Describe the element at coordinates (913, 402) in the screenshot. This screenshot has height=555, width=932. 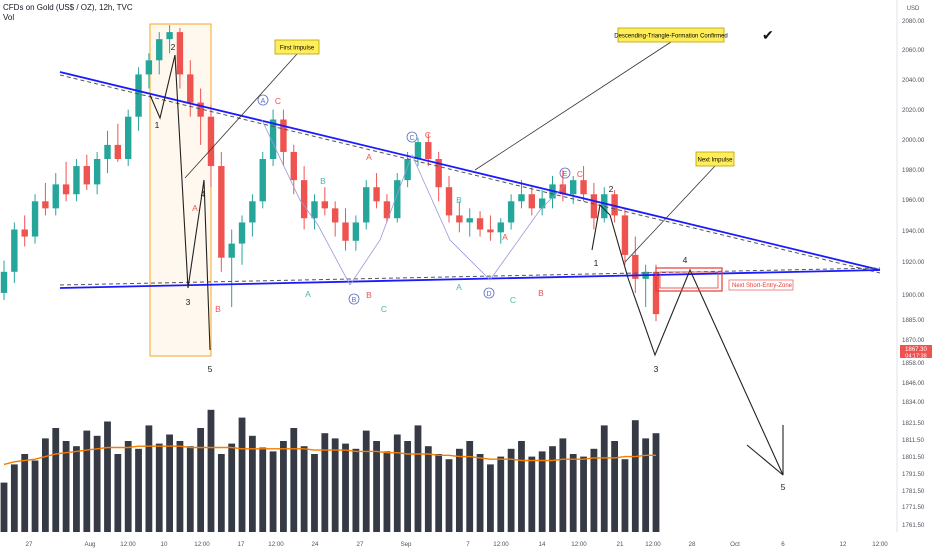
I see `y-tick-label: 1834.00` at that location.